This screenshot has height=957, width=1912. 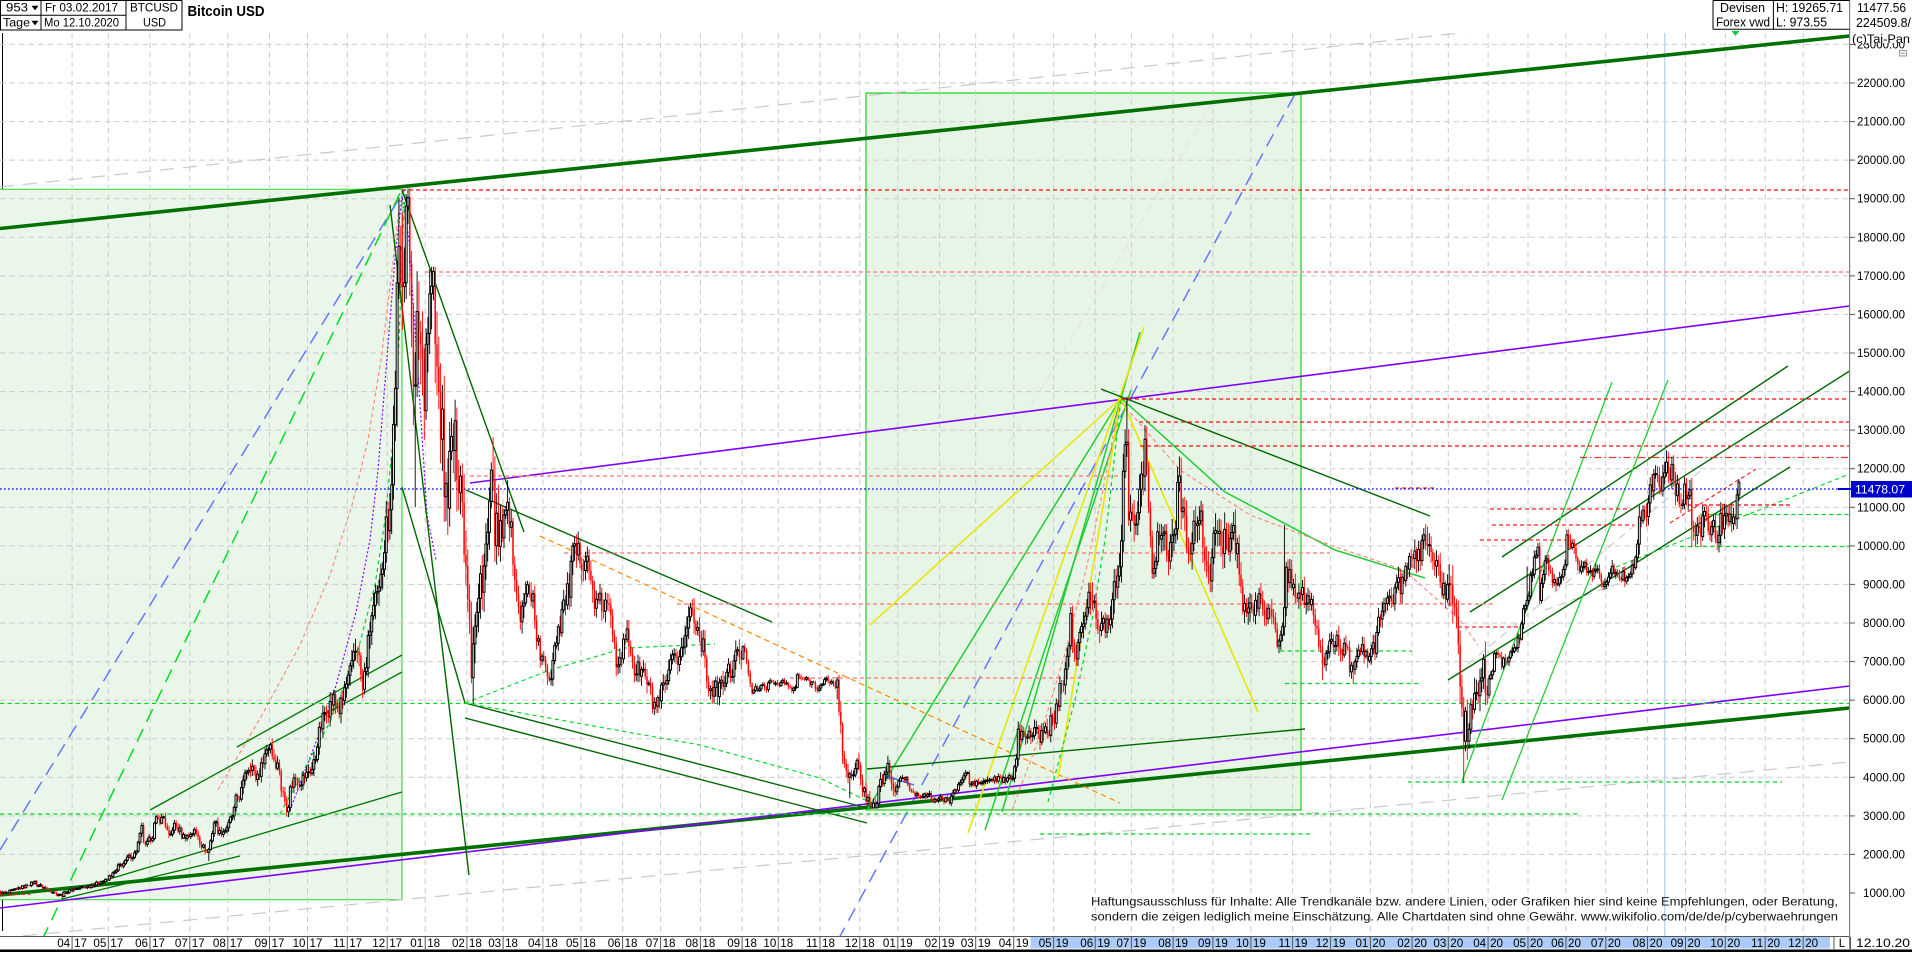 What do you see at coordinates (1881, 8) in the screenshot?
I see `svg-text: 11477.56` at bounding box center [1881, 8].